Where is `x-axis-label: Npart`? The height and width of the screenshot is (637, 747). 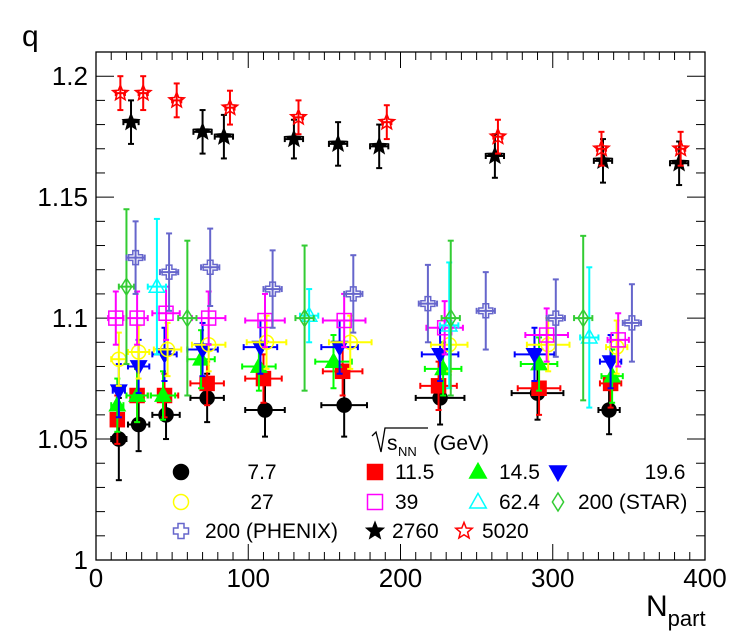 x-axis-label: Npart is located at coordinates (676, 610).